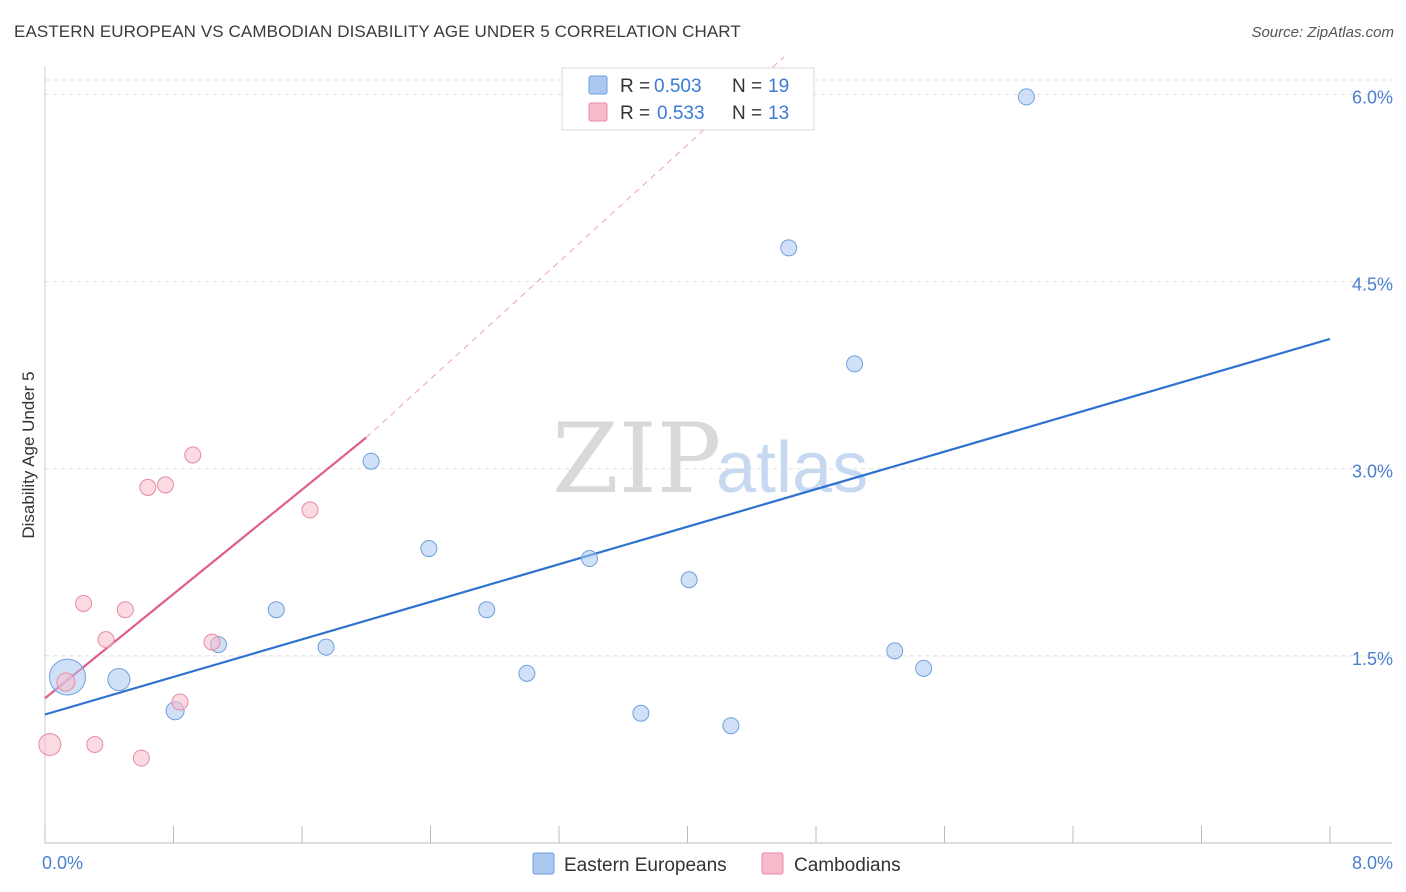 Image resolution: width=1406 pixels, height=892 pixels. What do you see at coordinates (1372, 97) in the screenshot?
I see `y-tick-label-3: 6.0%` at bounding box center [1372, 97].